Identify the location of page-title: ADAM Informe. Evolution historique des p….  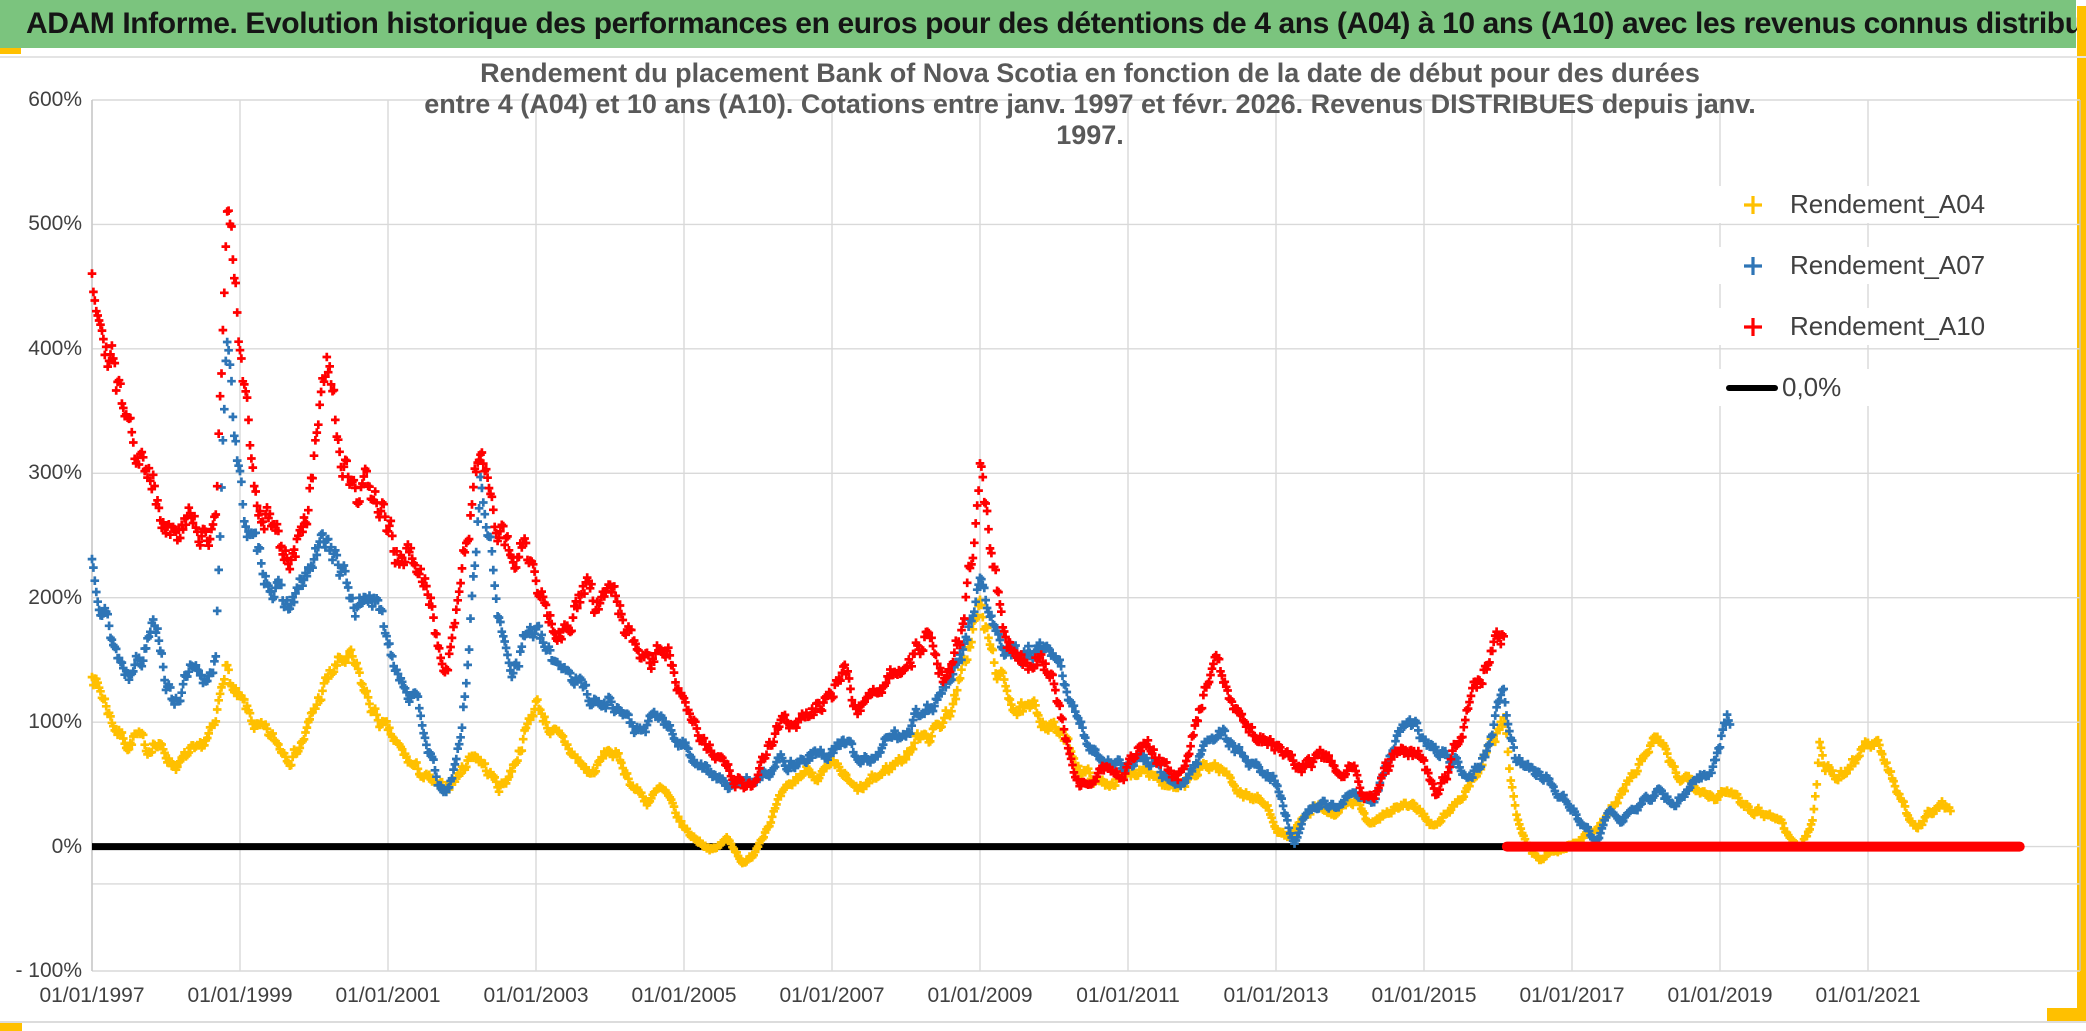
(1056, 23).